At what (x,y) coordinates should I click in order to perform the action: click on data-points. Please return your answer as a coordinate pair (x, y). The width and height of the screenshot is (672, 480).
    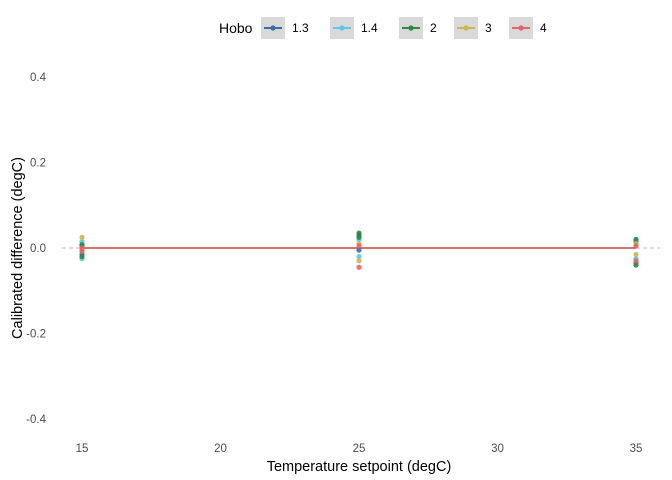
    Looking at the image, I should click on (359, 250).